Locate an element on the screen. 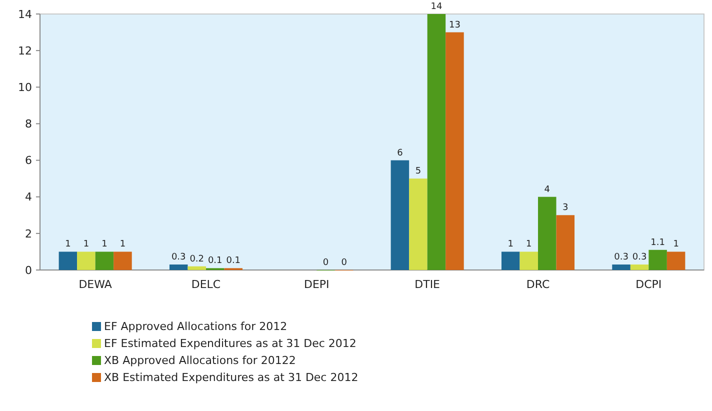  y-tick-label: 8 is located at coordinates (28, 124).